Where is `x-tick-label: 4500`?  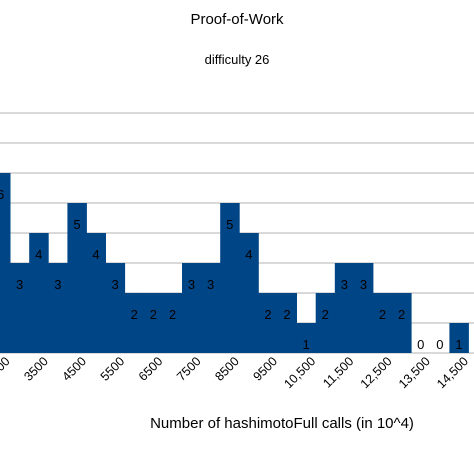 x-tick-label: 4500 is located at coordinates (75, 369).